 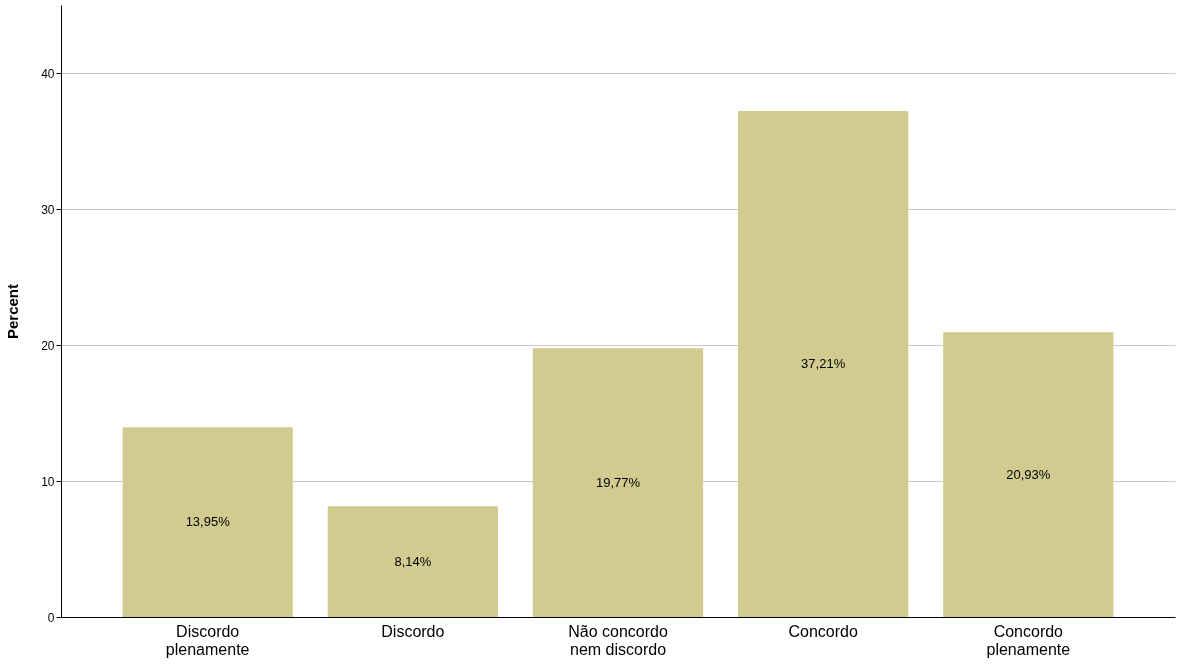 What do you see at coordinates (413, 631) in the screenshot?
I see `x-tick-label: Discordo` at bounding box center [413, 631].